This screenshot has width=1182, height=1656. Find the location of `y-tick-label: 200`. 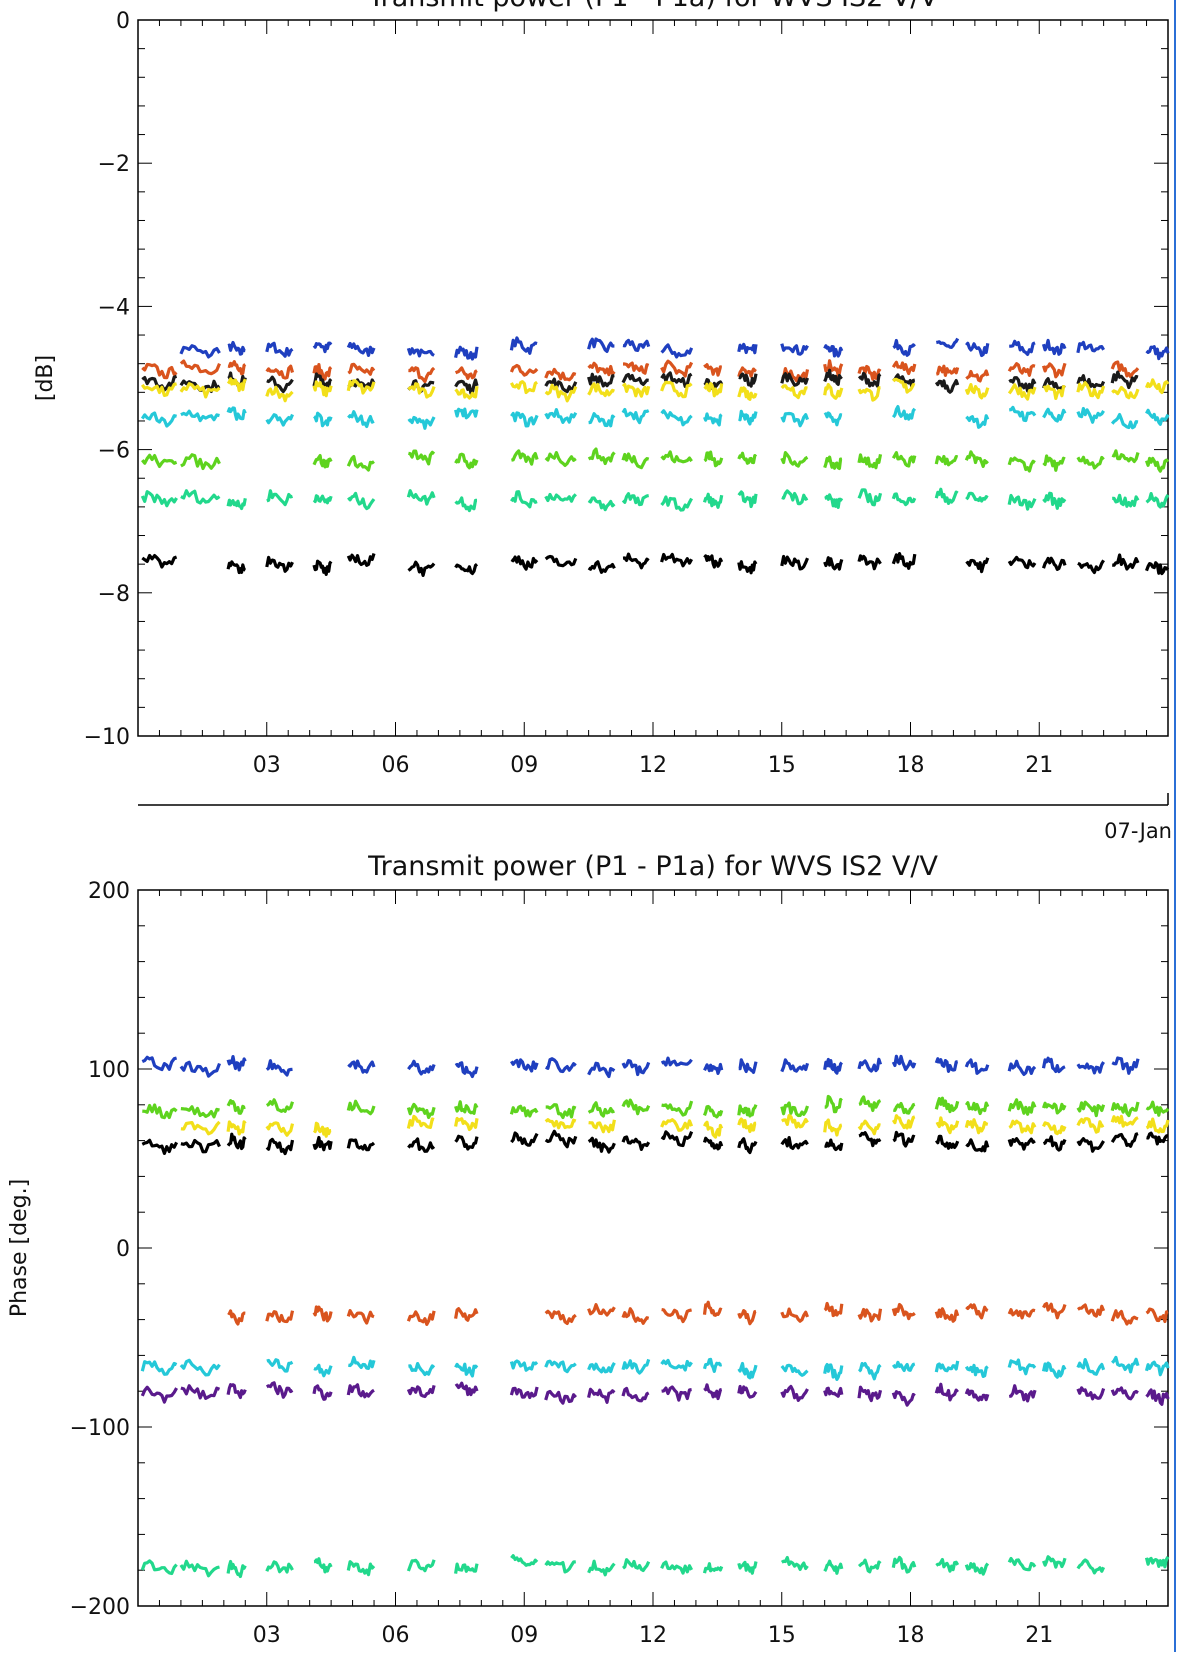

y-tick-label: 200 is located at coordinates (109, 891).